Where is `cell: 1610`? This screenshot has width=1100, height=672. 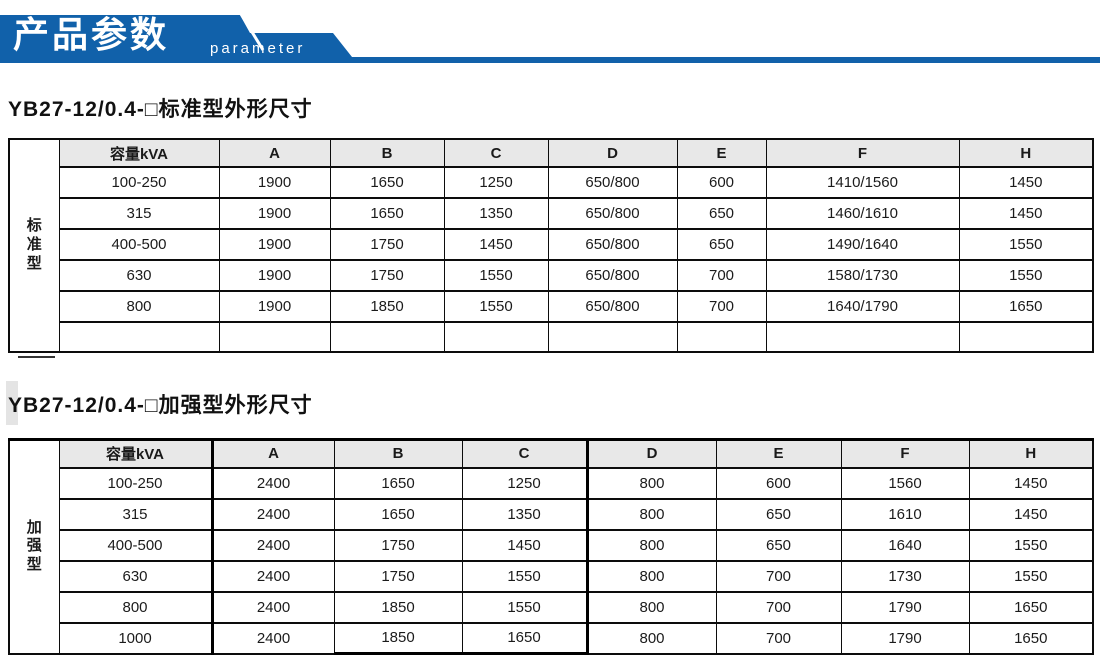 cell: 1610 is located at coordinates (905, 514).